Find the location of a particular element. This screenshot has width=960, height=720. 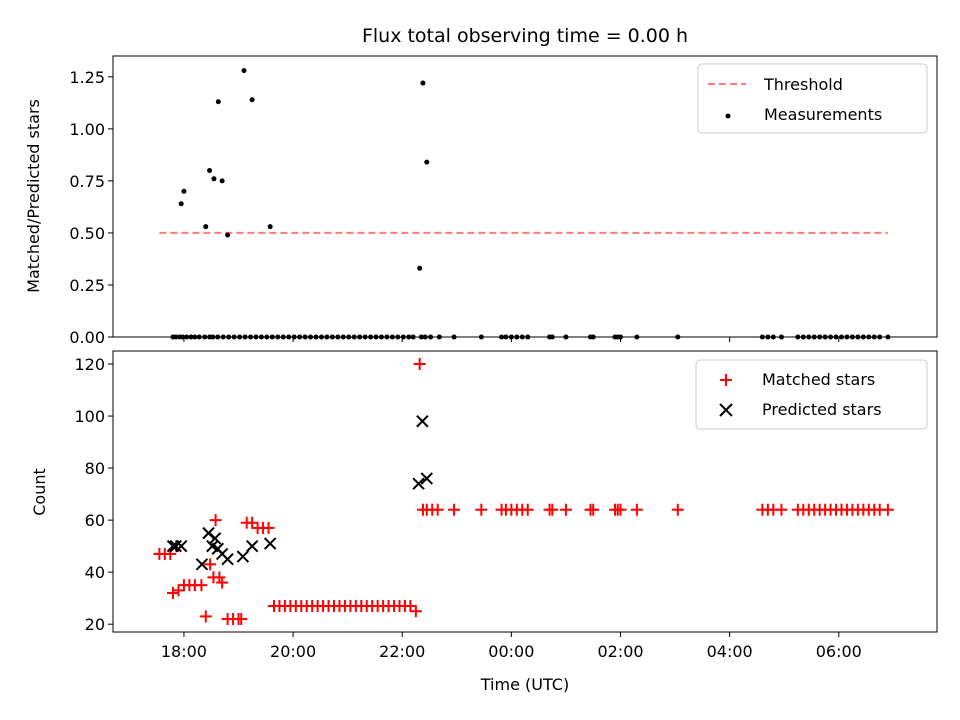

y-tick-label: 0.00 is located at coordinates (87, 337).